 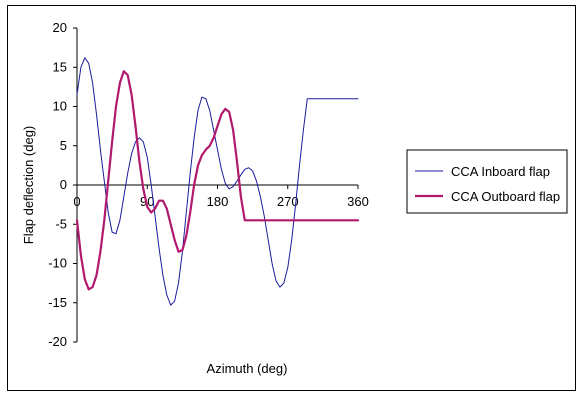 What do you see at coordinates (57, 263) in the screenshot?
I see `y-tick-label: -10` at bounding box center [57, 263].